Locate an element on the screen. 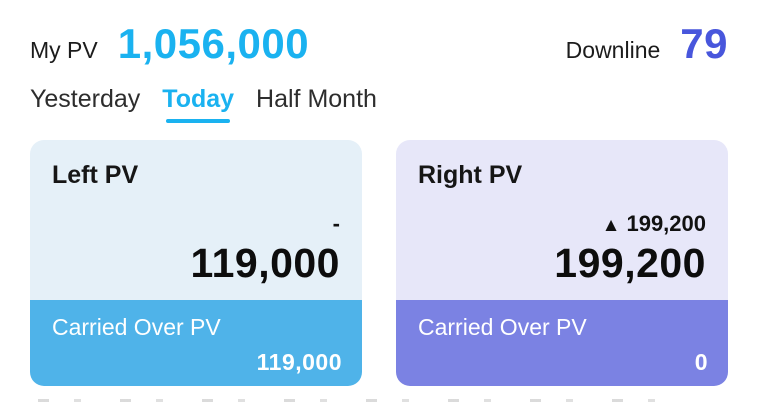  left-pv-delta: - is located at coordinates (196, 224).